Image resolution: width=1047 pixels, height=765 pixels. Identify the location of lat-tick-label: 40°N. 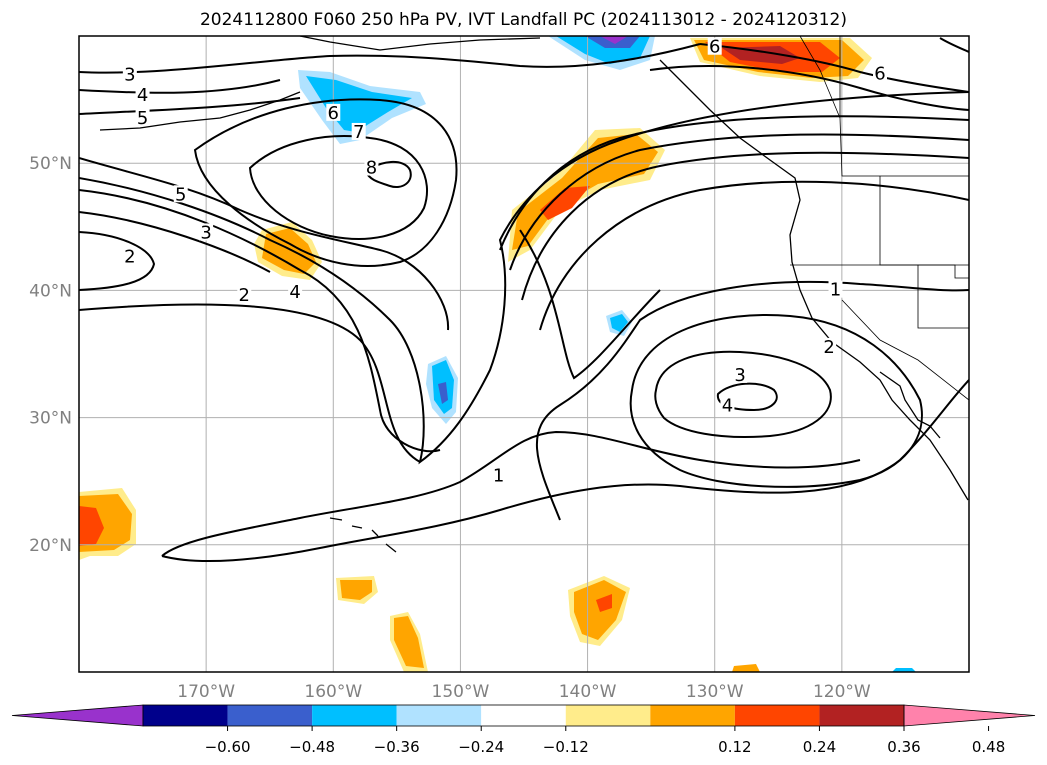
(50, 291).